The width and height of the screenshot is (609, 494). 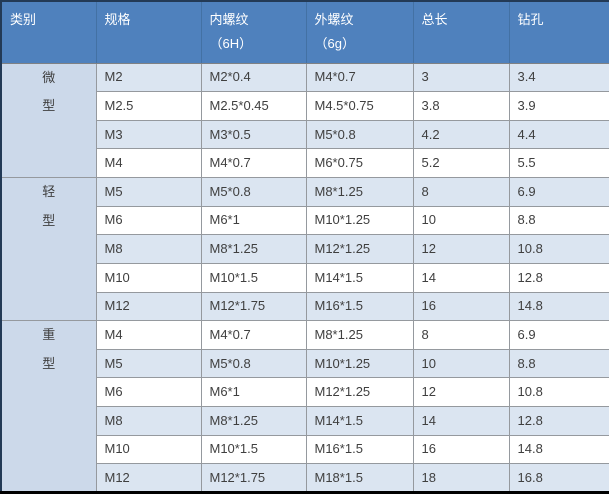 I want to click on table-row: M2.5 M2.5*0.45 M4.5*0.75 3.8 3.9, so click(x=305, y=106).